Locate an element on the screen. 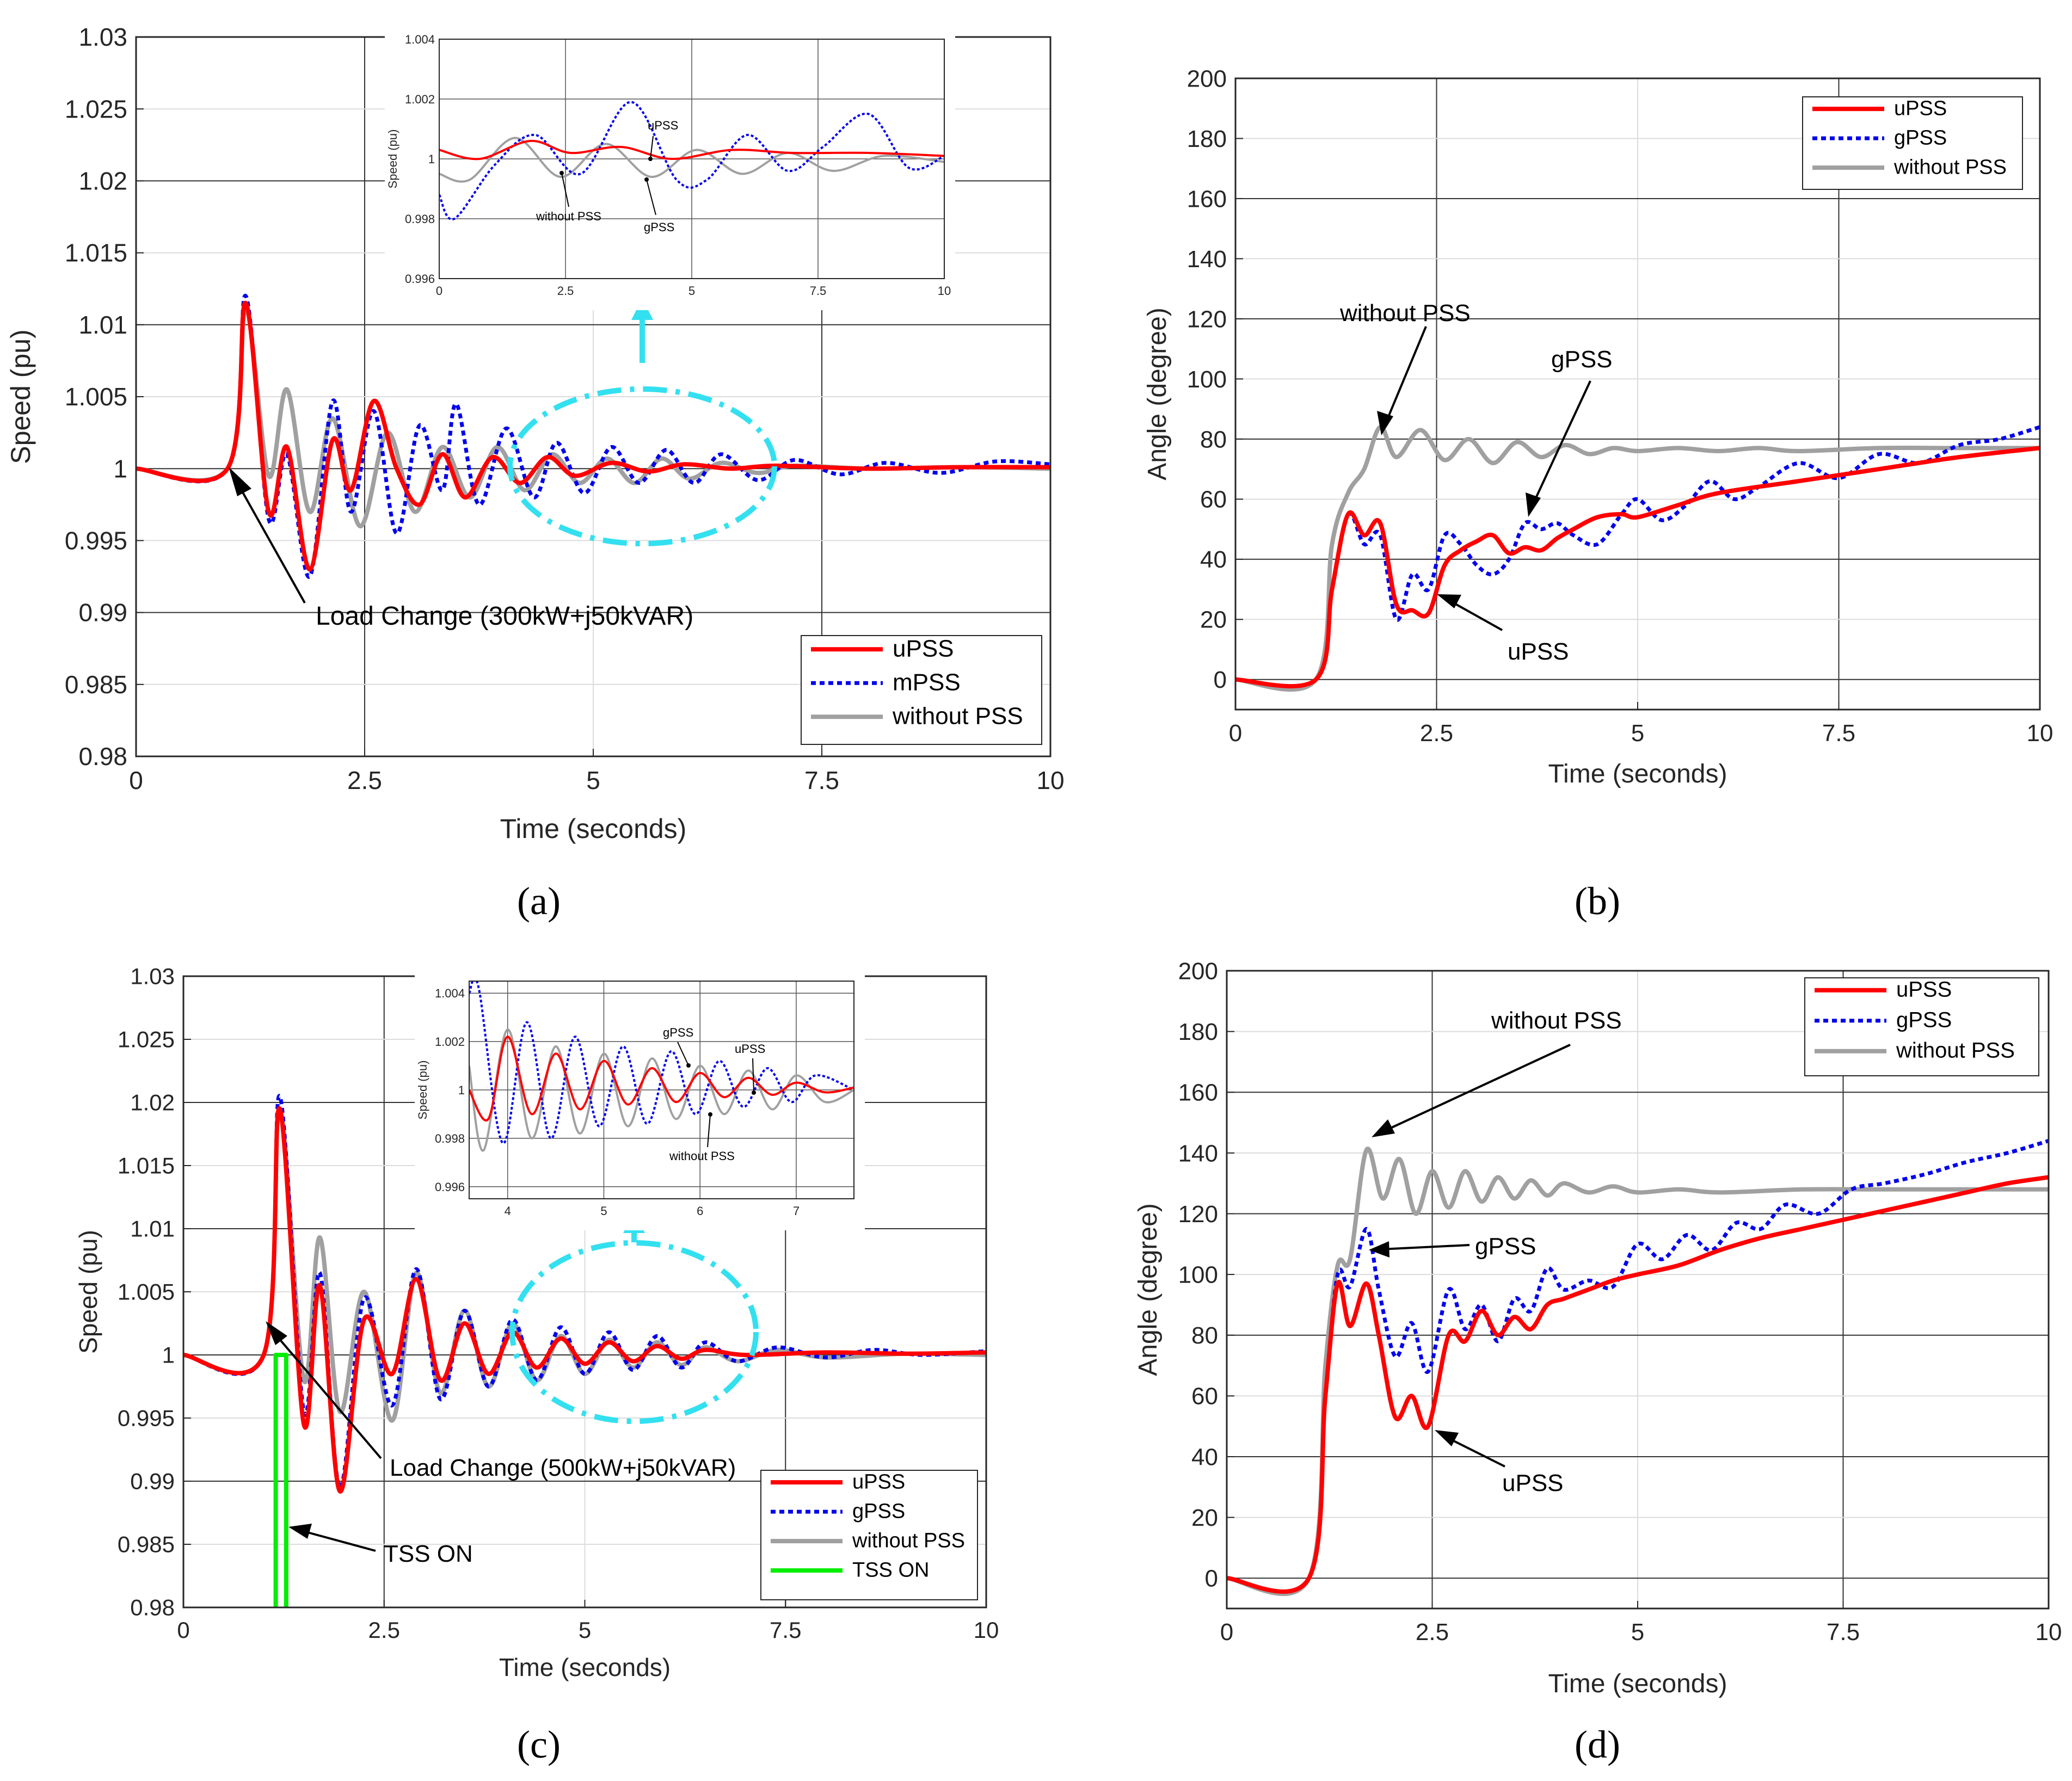 The height and width of the screenshot is (1781, 2072). panel-d-annotations: without PSS gPSS uPSS is located at coordinates (1496, 1252).